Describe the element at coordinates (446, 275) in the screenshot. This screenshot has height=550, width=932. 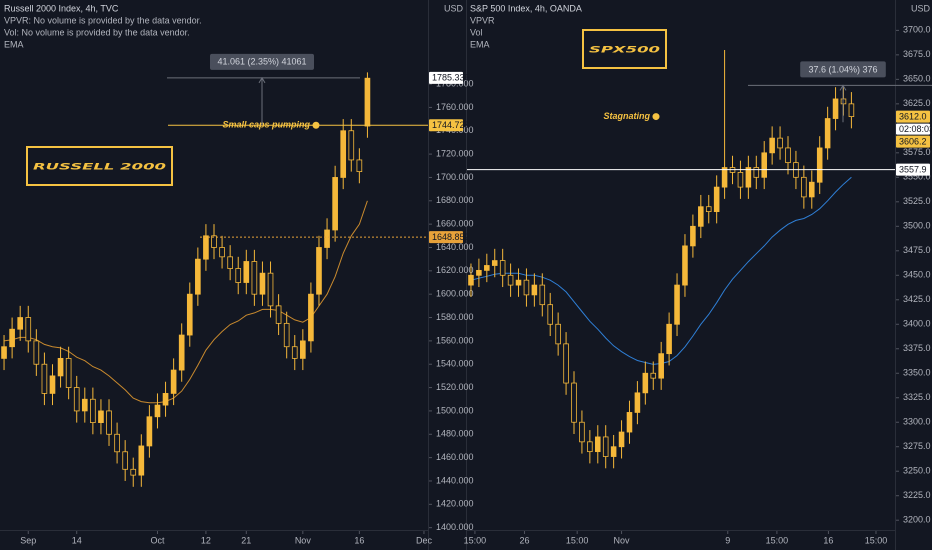
I see `price-axis` at that location.